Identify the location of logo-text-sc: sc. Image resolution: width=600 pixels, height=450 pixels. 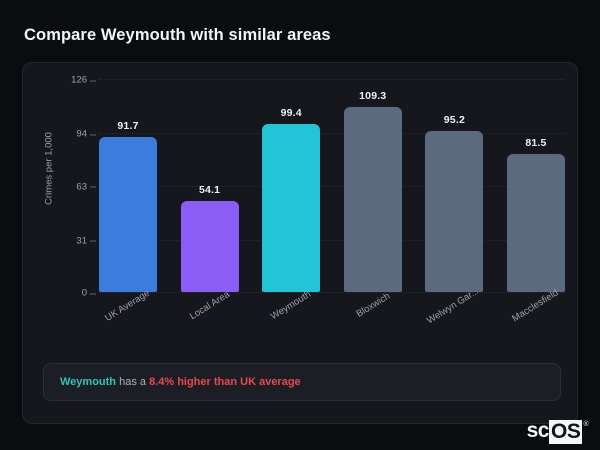
(538, 430).